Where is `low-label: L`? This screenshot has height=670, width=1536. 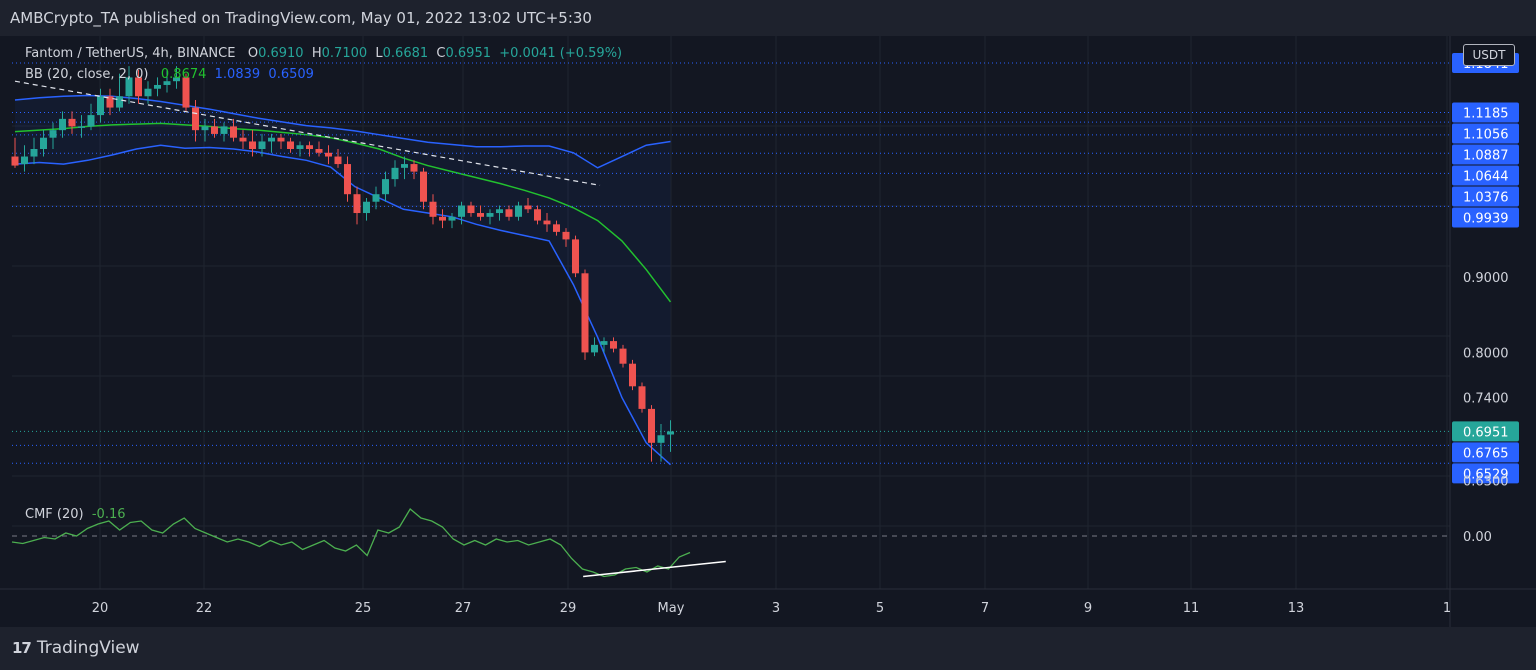 low-label: L is located at coordinates (379, 53).